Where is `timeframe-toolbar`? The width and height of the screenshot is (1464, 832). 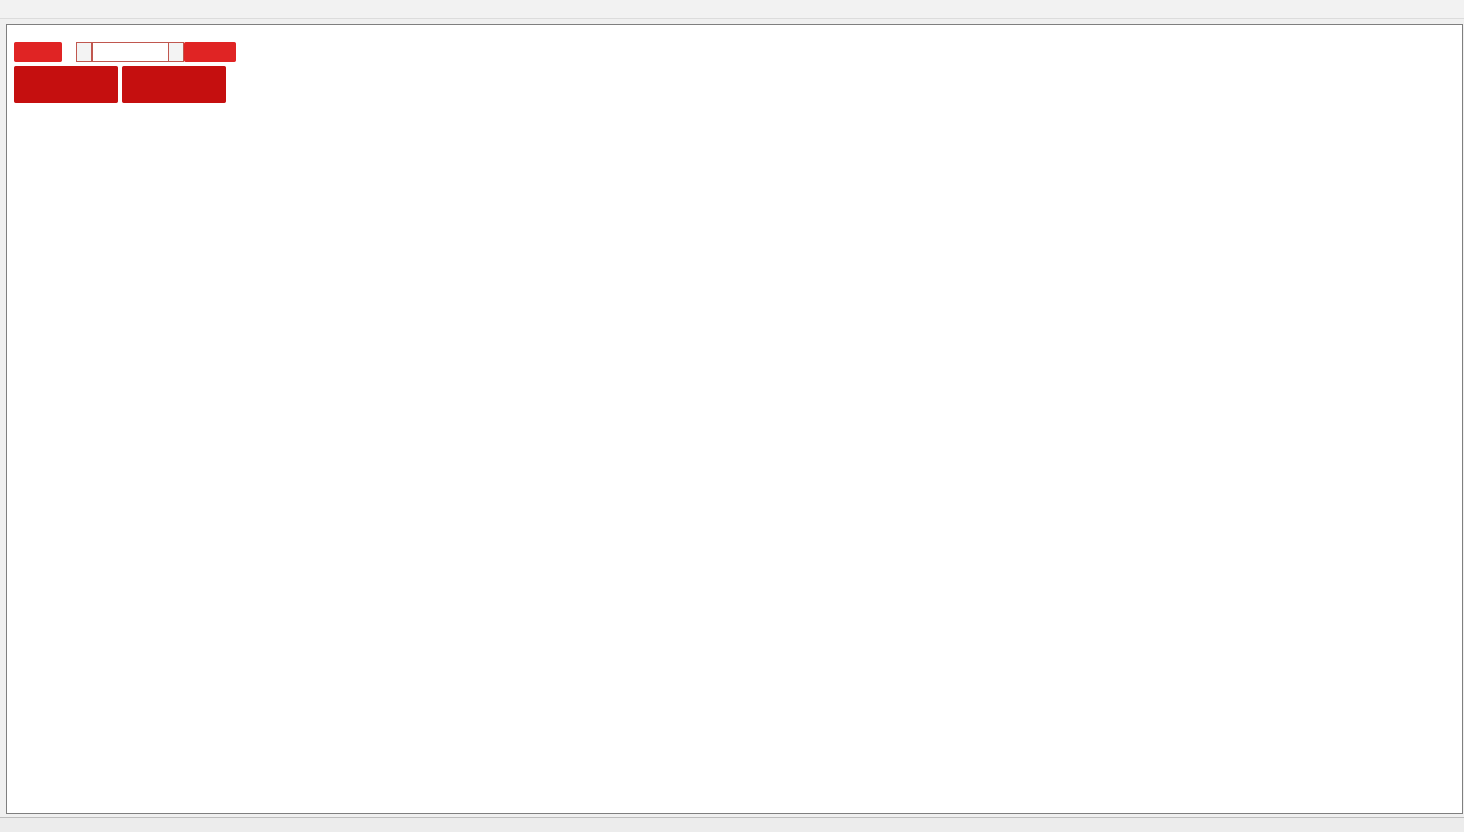
timeframe-toolbar is located at coordinates (732, 9).